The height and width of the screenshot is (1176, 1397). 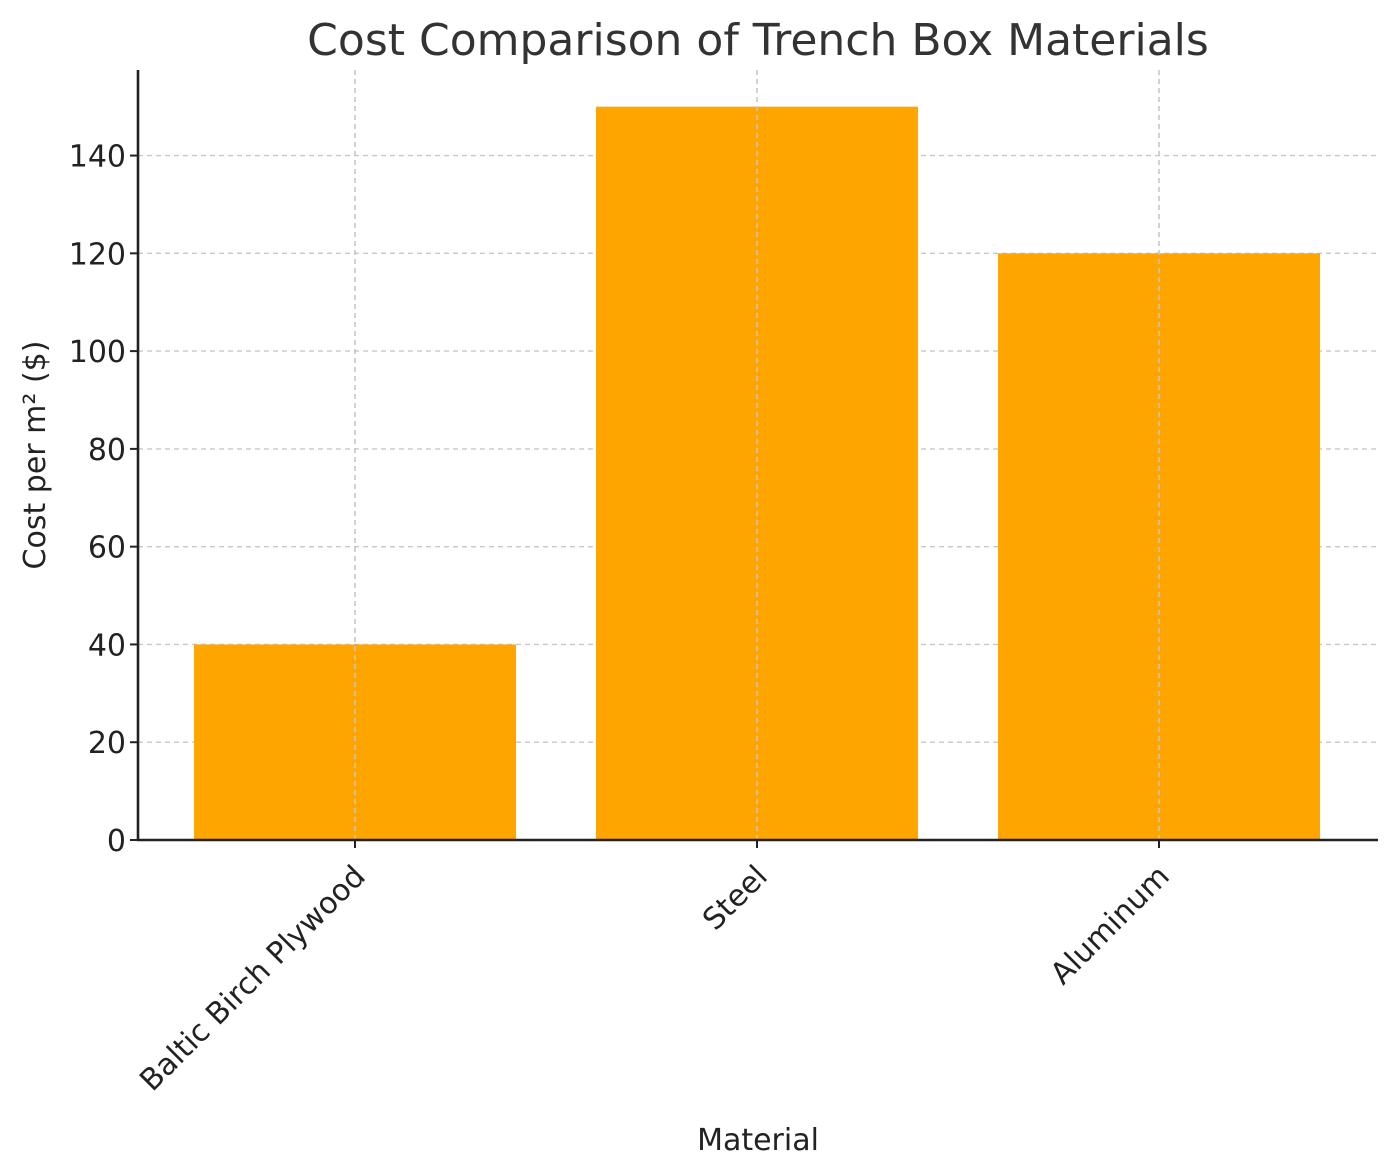 I want to click on y-tick-label: 80, so click(x=107, y=450).